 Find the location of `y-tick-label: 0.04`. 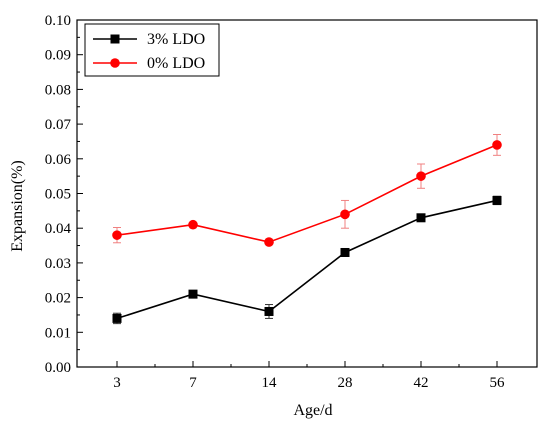

y-tick-label: 0.04 is located at coordinates (58, 229).